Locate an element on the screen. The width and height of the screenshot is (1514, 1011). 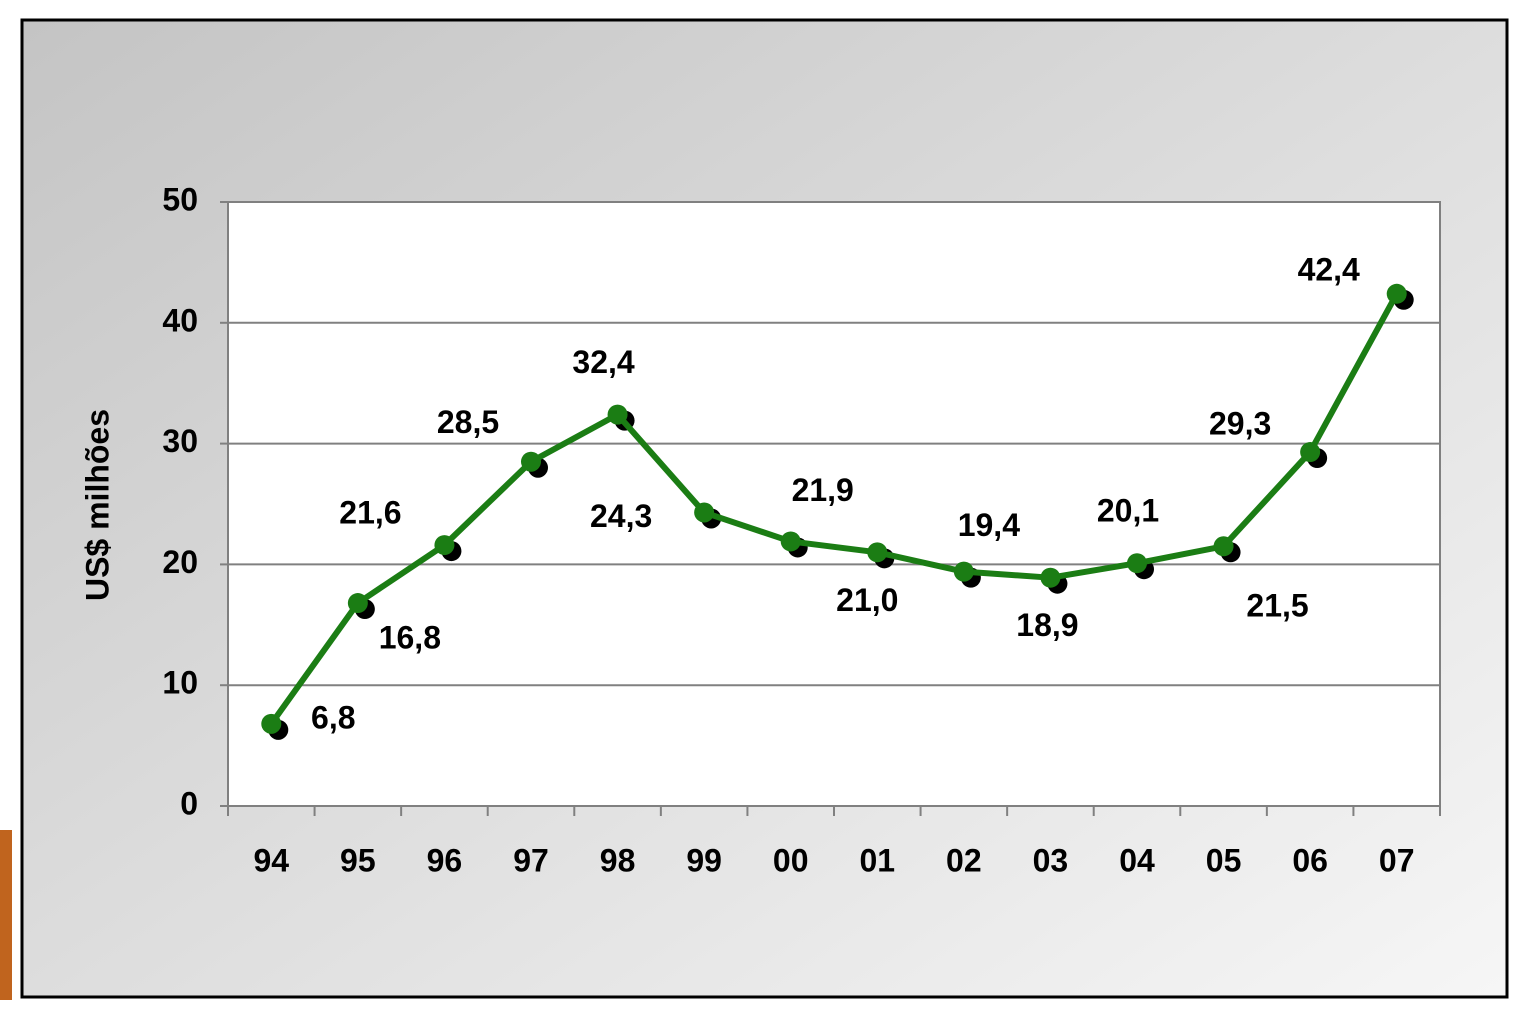
y-tick-label: 40 is located at coordinates (180, 320).